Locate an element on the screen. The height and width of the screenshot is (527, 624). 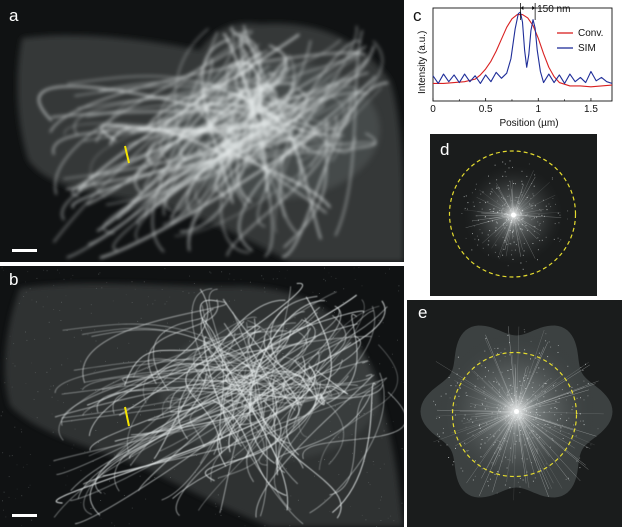
chart-x-axis-label: Position (µm) is located at coordinates (528, 123).